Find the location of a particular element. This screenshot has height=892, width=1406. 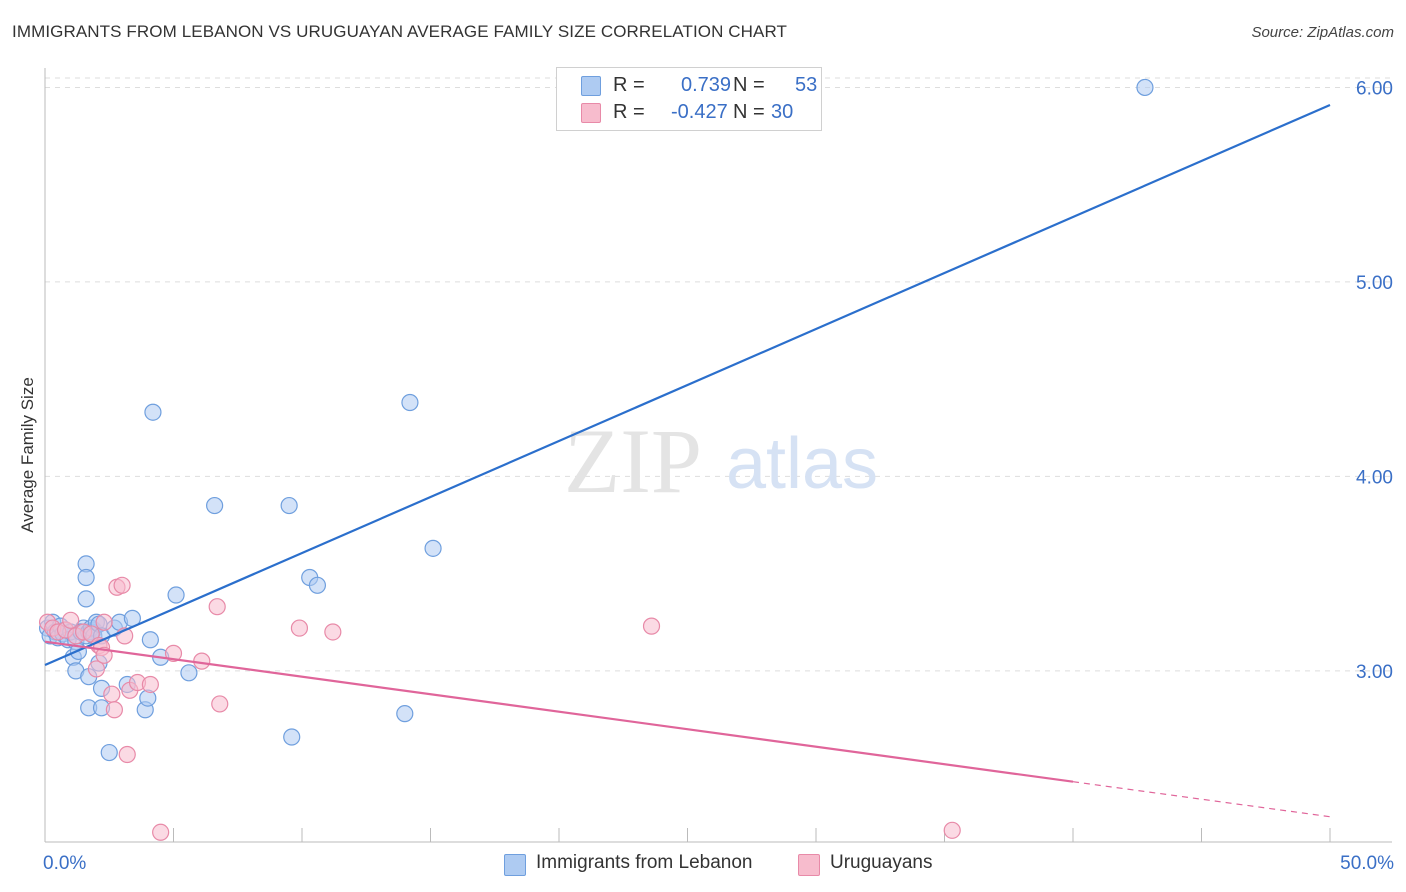

stats-legend: R = 0.739 N = 53 R = -0.427 N = 30 is located at coordinates (689, 99).